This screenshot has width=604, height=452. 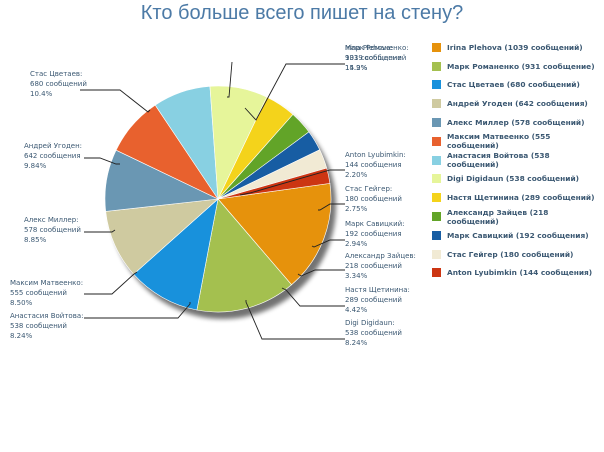 What do you see at coordinates (368, 189) in the screenshot?
I see `slice-label-name: Стас Гейгер:` at bounding box center [368, 189].